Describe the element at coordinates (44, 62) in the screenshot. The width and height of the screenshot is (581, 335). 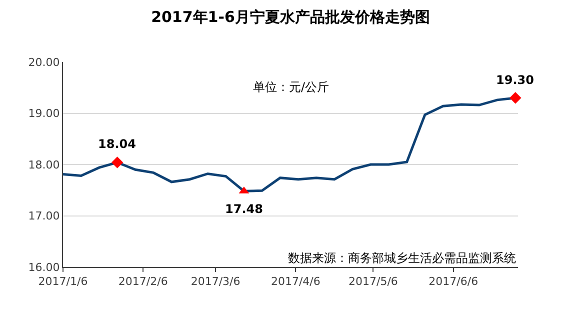
I see `y-tick-label: 20.00` at that location.